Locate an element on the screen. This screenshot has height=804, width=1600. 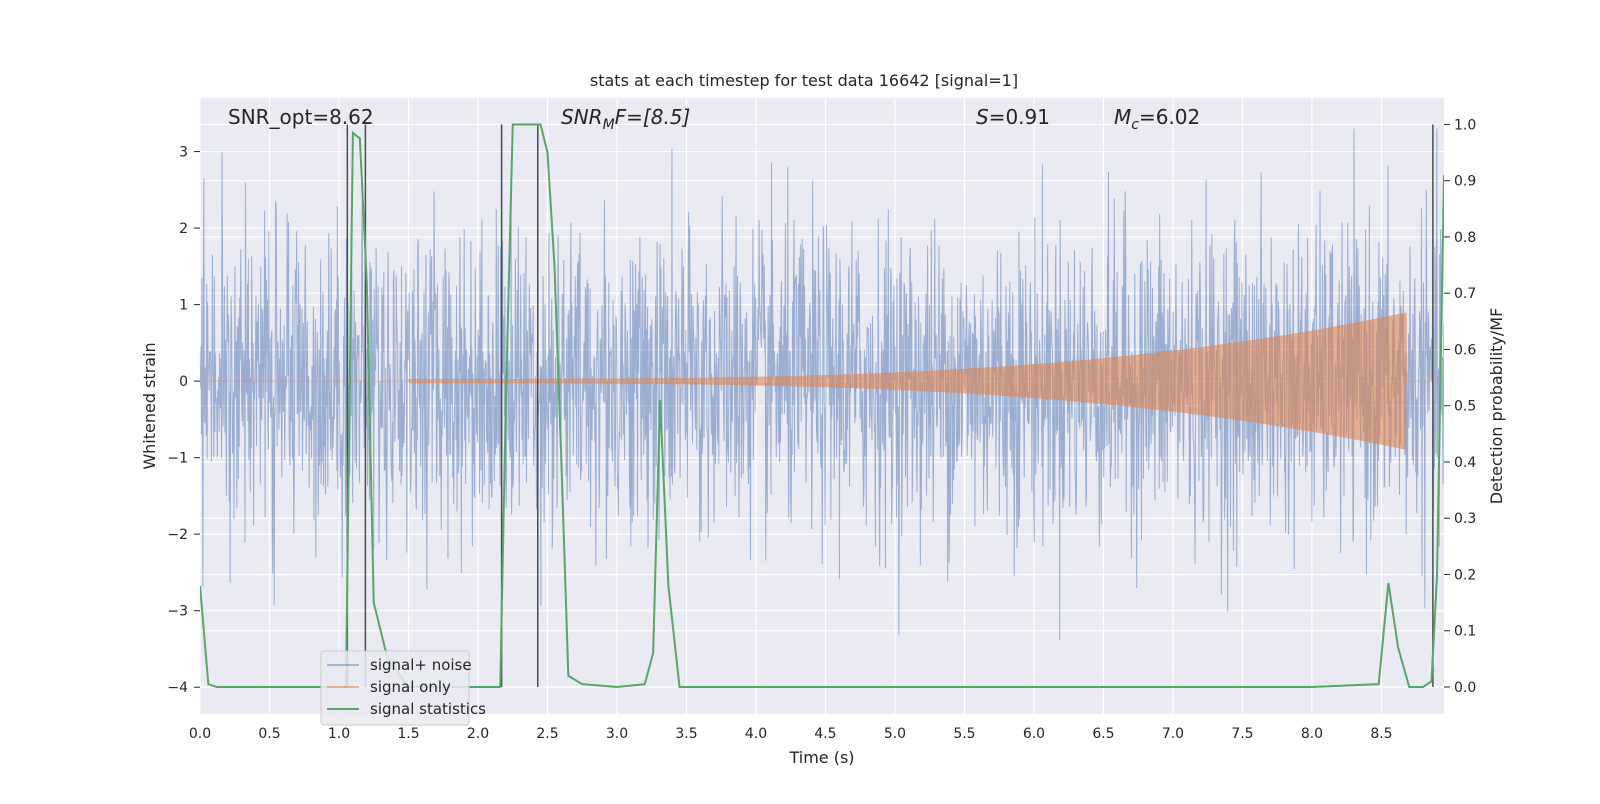
annotation-snr-opt: SNR_opt=8.62 is located at coordinates (301, 117).